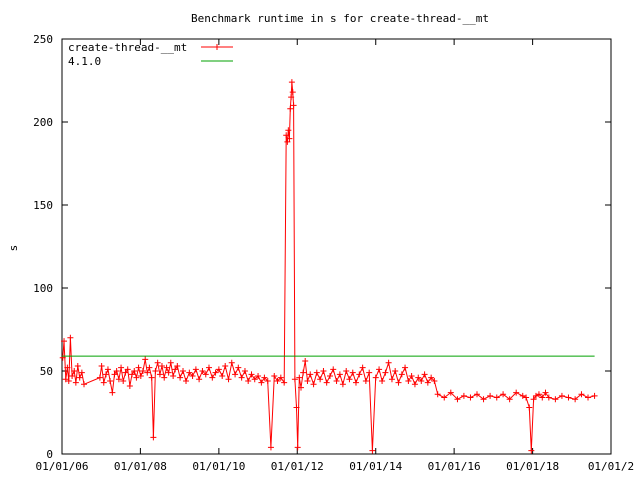 This screenshot has height=480, width=640. I want to click on x-tick-label: 01/01/2, so click(611, 466).